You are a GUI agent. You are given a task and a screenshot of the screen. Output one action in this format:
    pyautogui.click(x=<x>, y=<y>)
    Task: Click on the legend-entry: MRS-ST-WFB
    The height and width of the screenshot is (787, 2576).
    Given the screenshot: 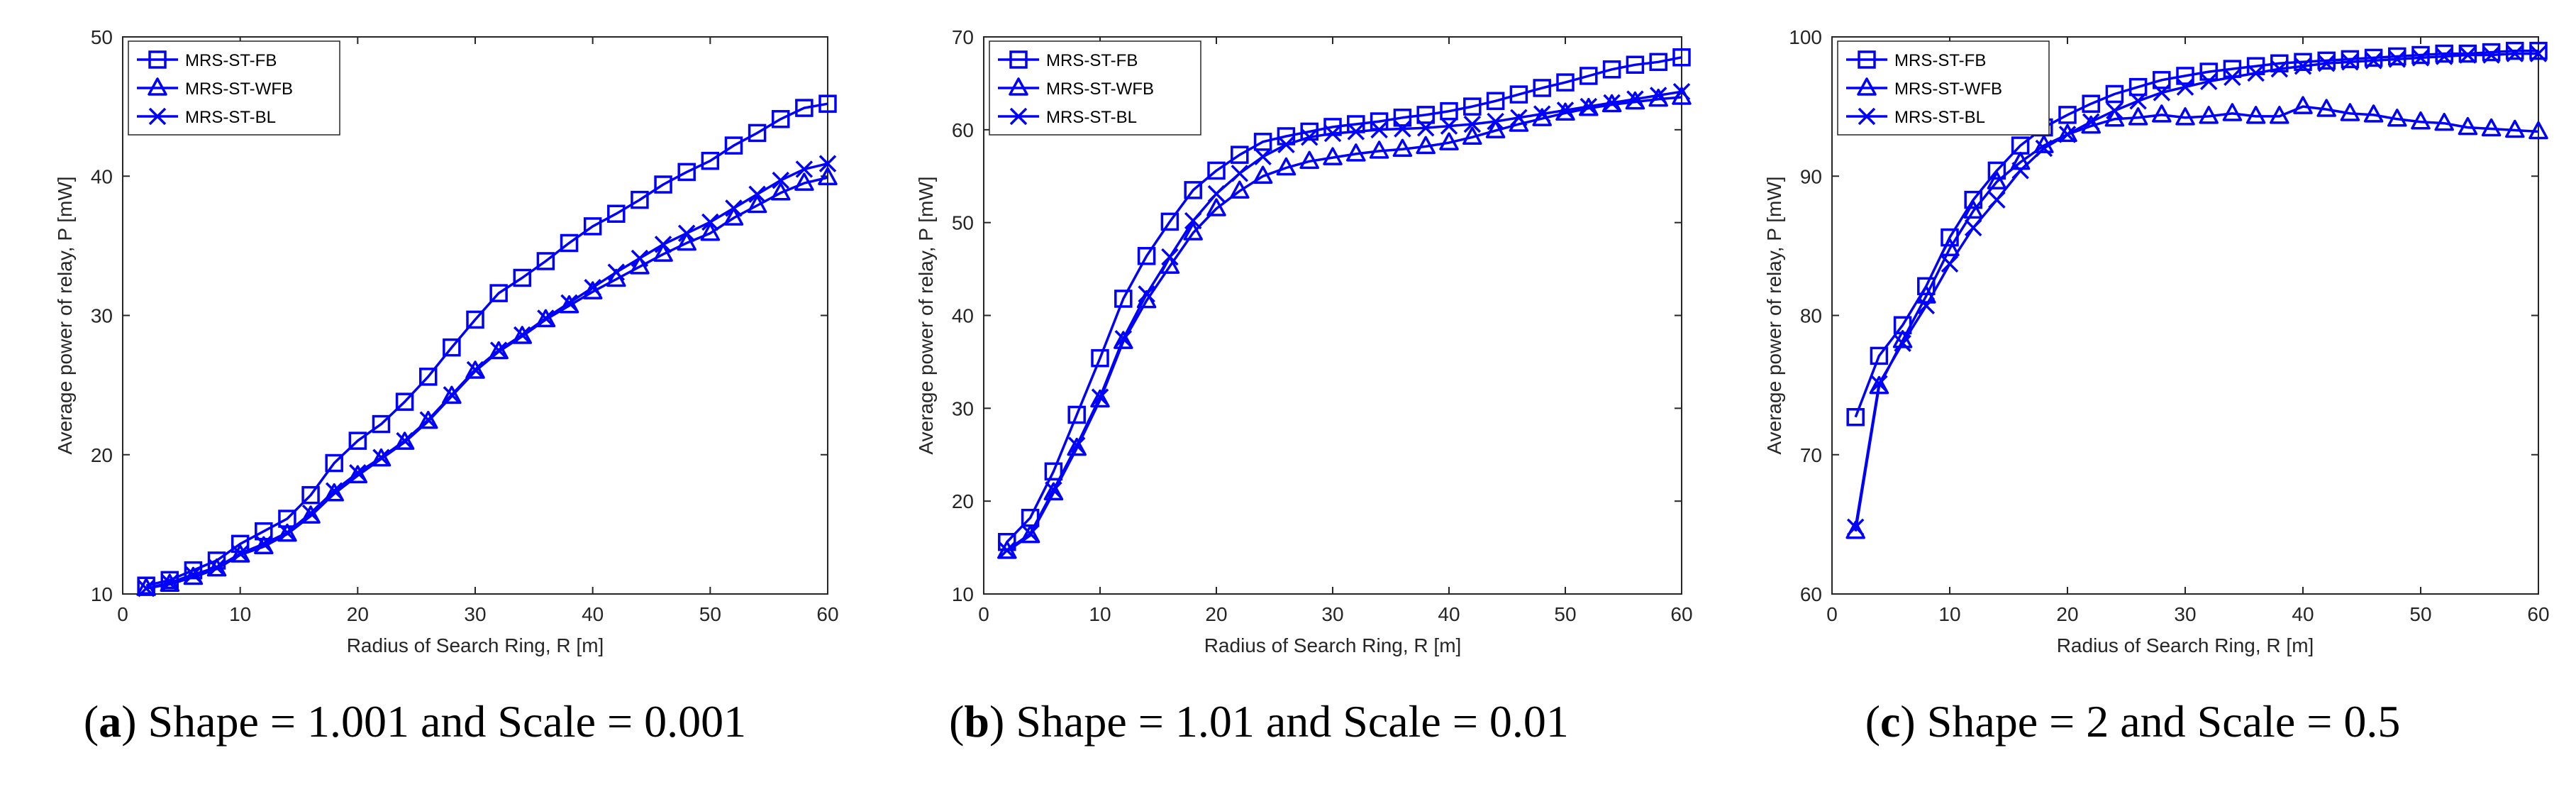 What is the action you would take?
    pyautogui.click(x=1948, y=89)
    